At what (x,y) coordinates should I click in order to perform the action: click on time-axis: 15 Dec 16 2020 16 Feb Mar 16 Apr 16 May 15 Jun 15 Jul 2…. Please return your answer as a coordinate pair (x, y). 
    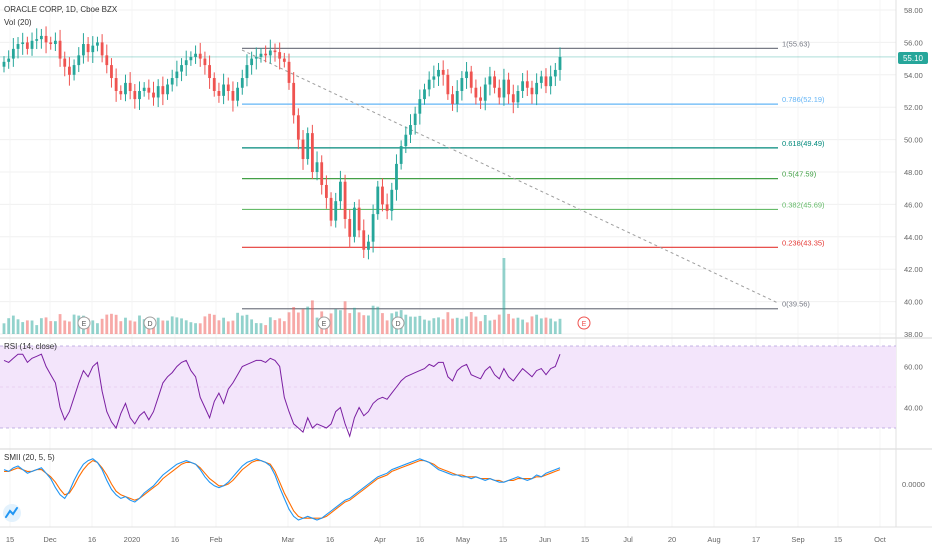
    Looking at the image, I should click on (446, 539).